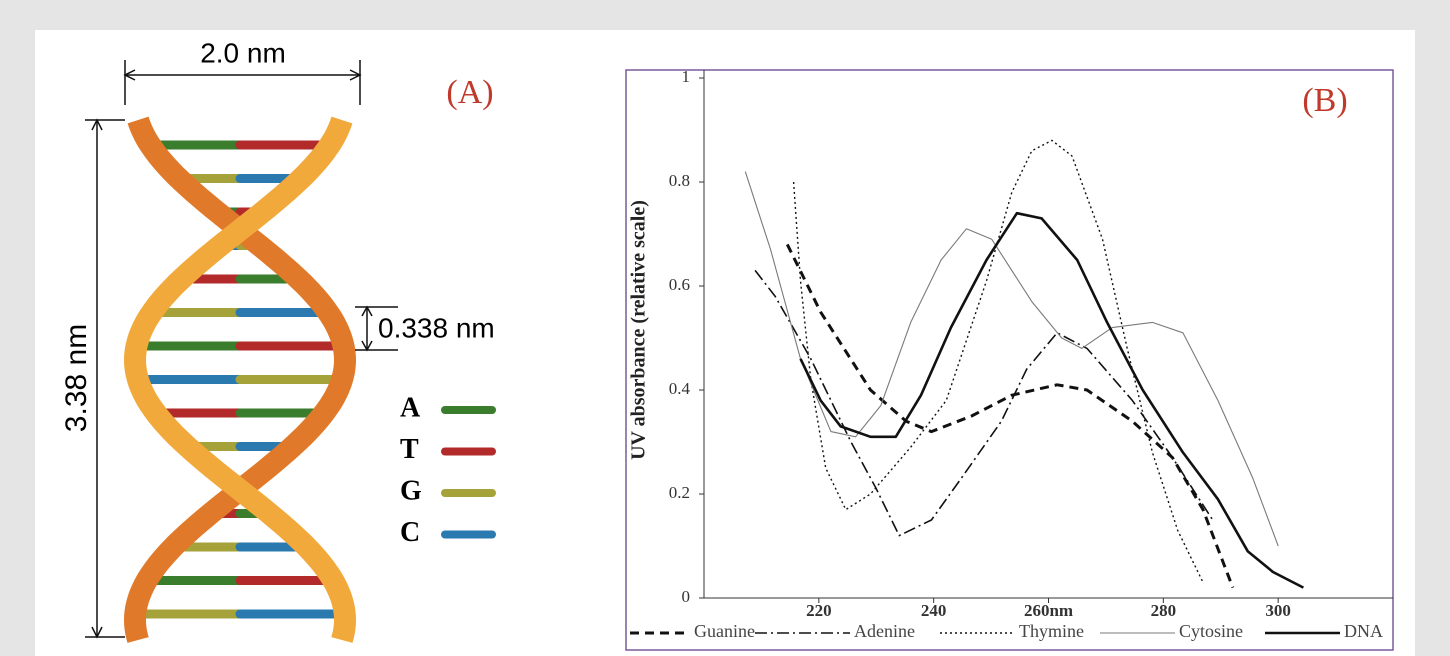  I want to click on y-axis-label: UV absorbance (relative scale), so click(639, 330).